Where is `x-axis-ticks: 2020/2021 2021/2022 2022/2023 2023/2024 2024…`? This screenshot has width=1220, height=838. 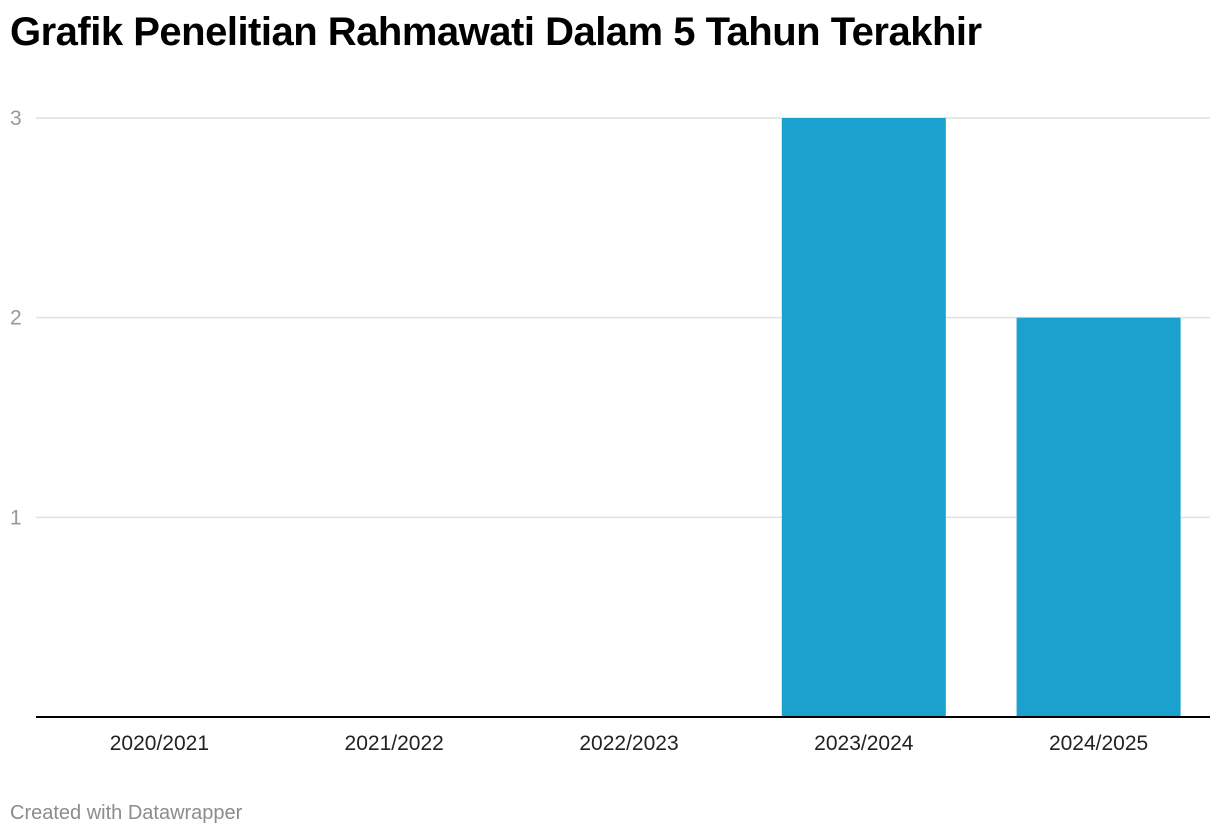
x-axis-ticks: 2020/2021 2021/2022 2022/2023 2023/2024 2024… is located at coordinates (629, 743).